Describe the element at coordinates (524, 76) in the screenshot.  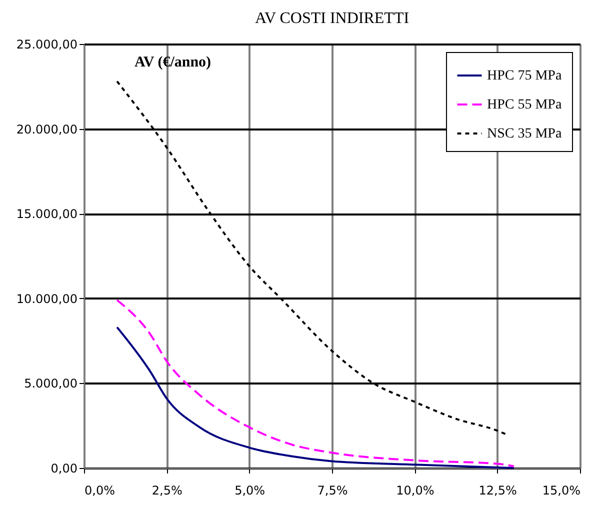
I see `legend-label: HPC 75 MPa` at that location.